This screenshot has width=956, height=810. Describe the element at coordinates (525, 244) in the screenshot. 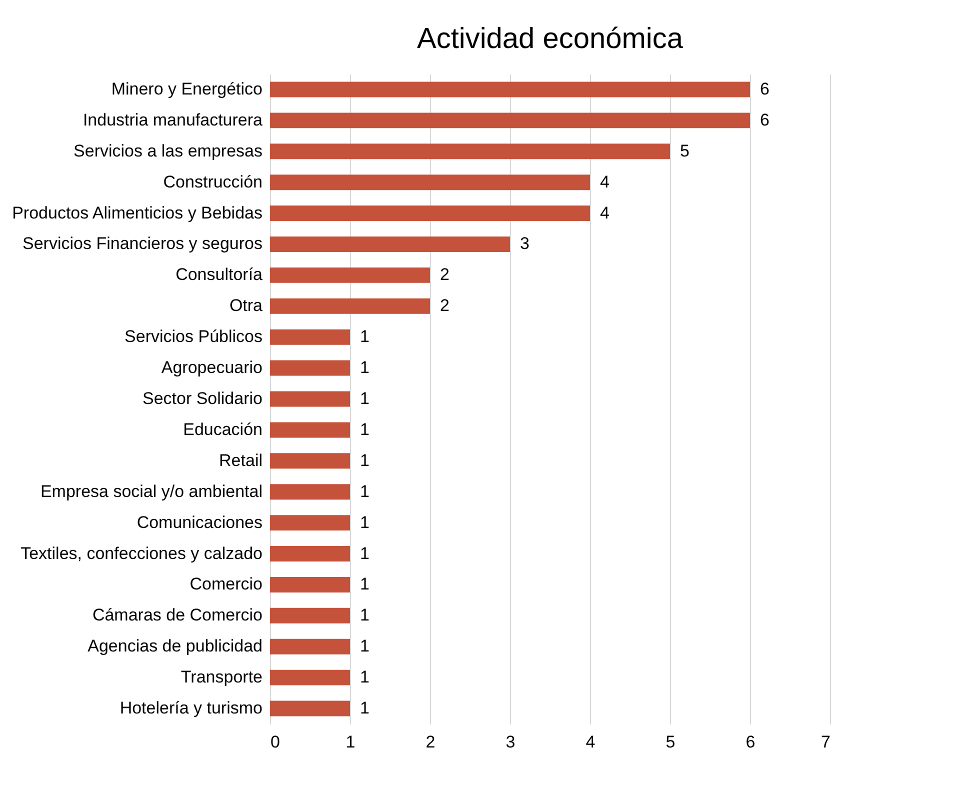

I see `data-label: 3` at that location.